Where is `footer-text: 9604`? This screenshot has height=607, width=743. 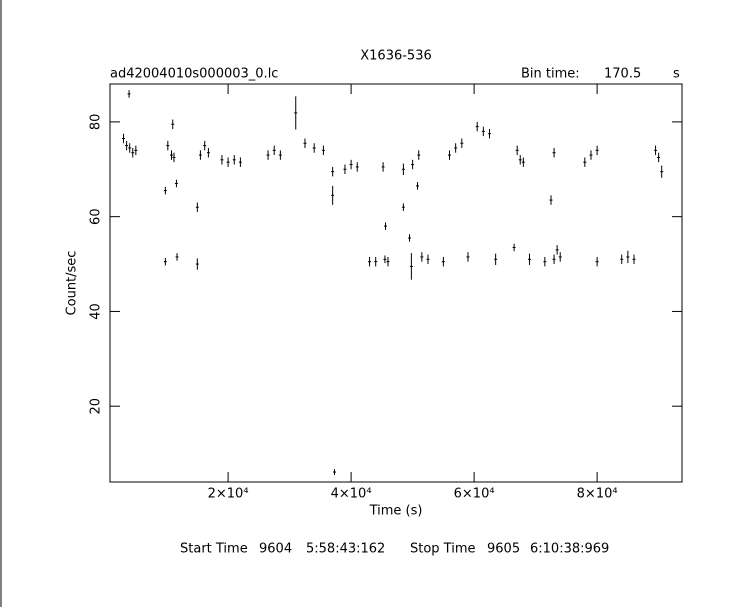
footer-text: 9604 is located at coordinates (275, 549).